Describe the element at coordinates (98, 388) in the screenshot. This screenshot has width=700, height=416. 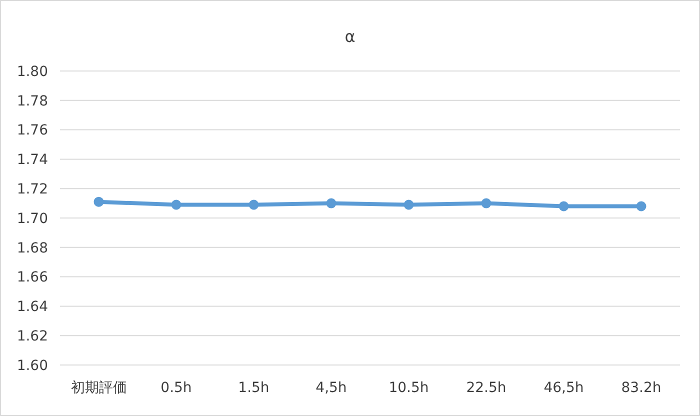
I see `x-tick-label: 初期評価` at that location.